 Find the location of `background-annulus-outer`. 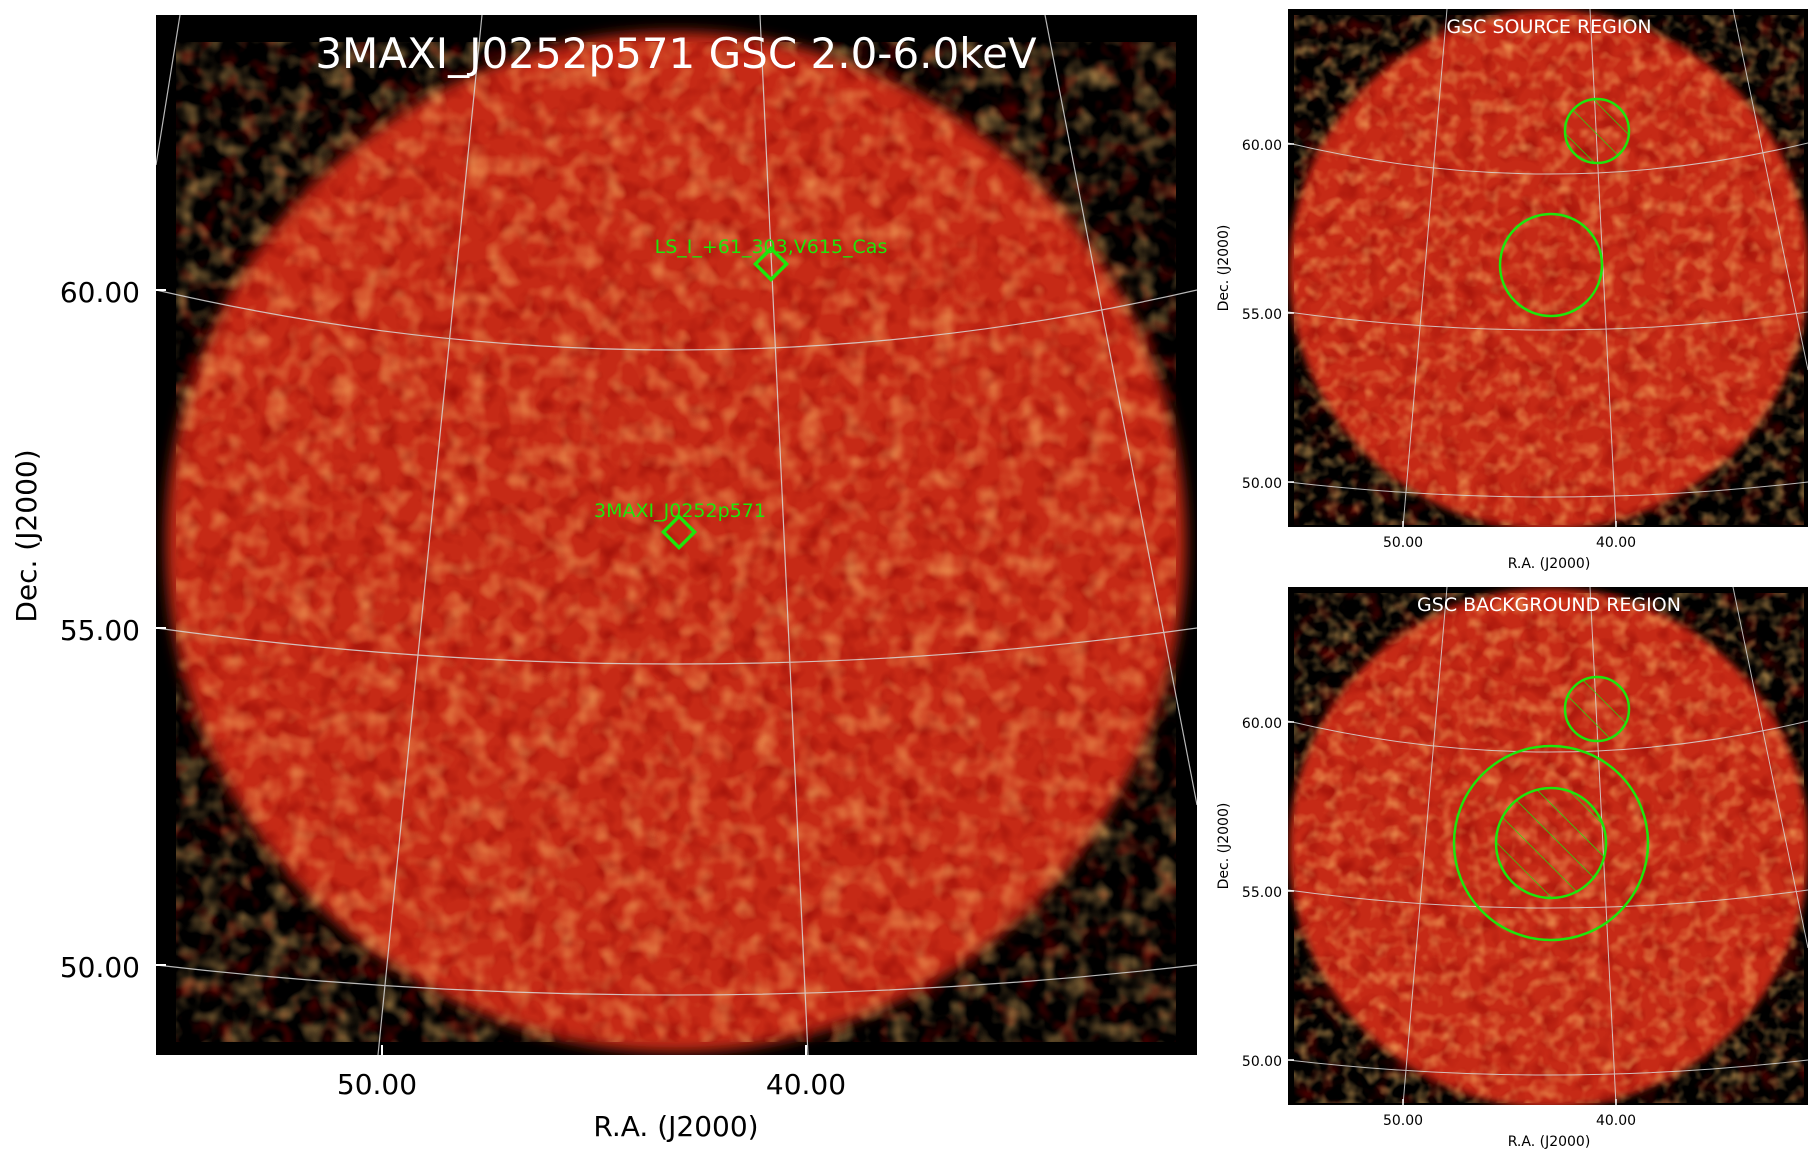

background-annulus-outer is located at coordinates (1551, 843).